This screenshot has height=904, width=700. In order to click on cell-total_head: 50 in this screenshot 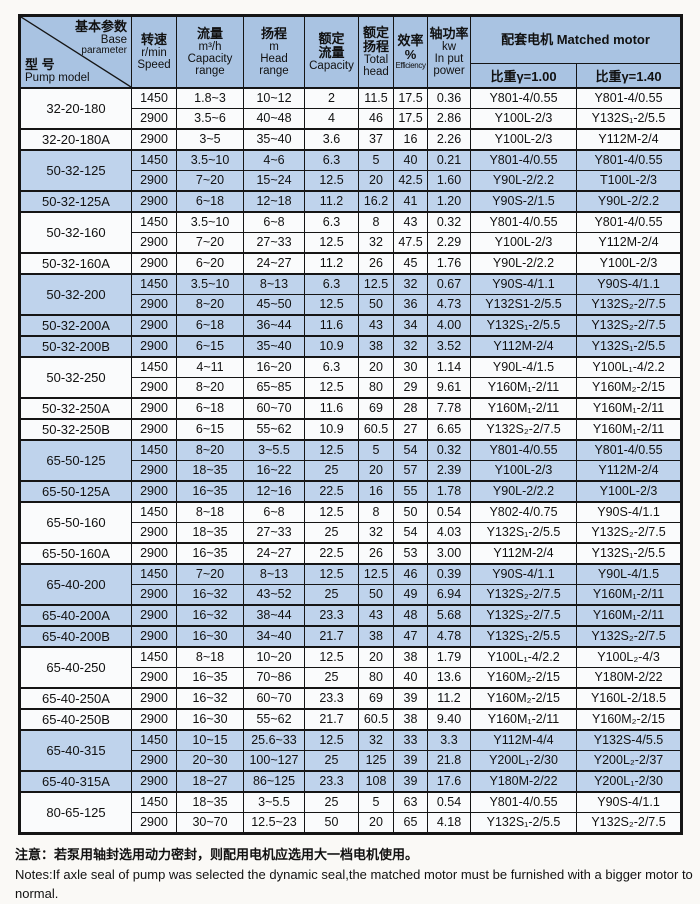, I will do `click(376, 305)`.